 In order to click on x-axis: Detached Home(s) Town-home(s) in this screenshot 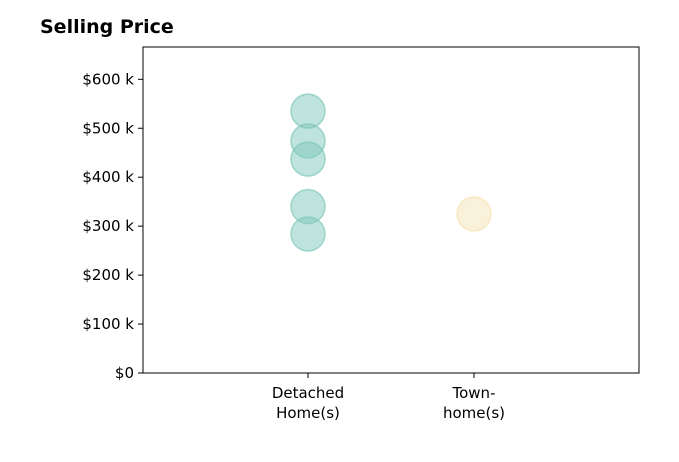, I will do `click(388, 397)`.